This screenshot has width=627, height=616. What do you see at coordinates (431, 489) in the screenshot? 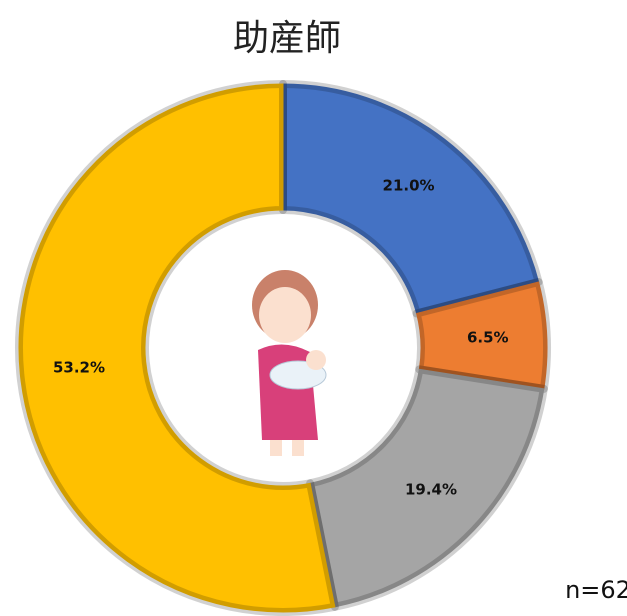
I see `data-label: 19.4%` at bounding box center [431, 489].